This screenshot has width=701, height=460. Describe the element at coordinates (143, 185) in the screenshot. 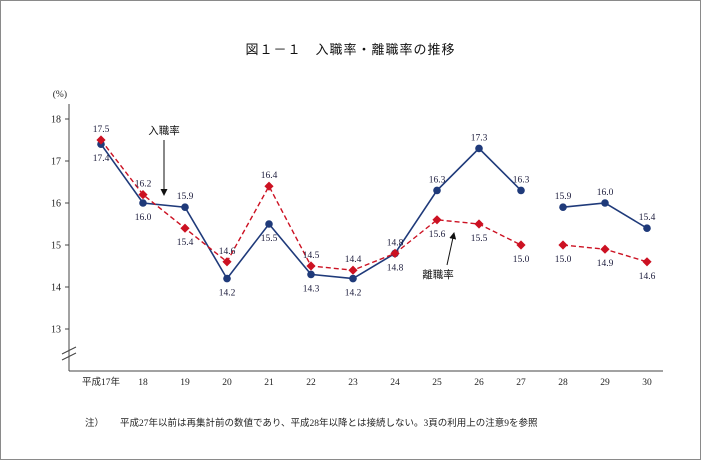

I see `svg-text: 16.2` at that location.